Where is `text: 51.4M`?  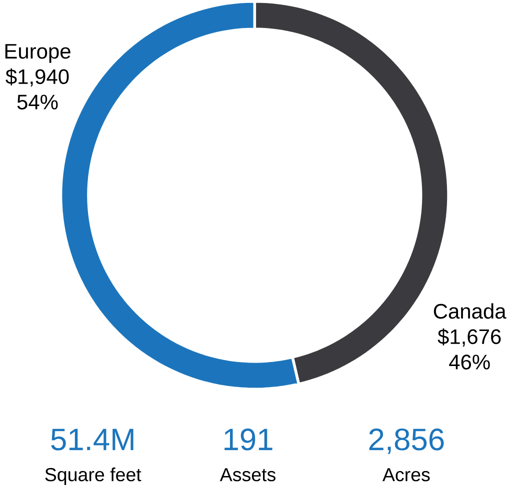 text: 51.4M is located at coordinates (92, 439).